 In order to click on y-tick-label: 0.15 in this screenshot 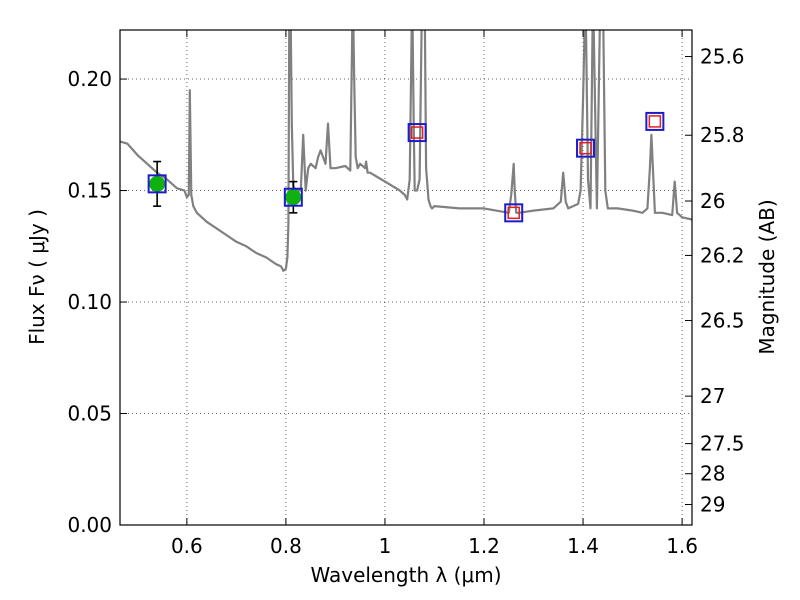, I will do `click(89, 191)`.